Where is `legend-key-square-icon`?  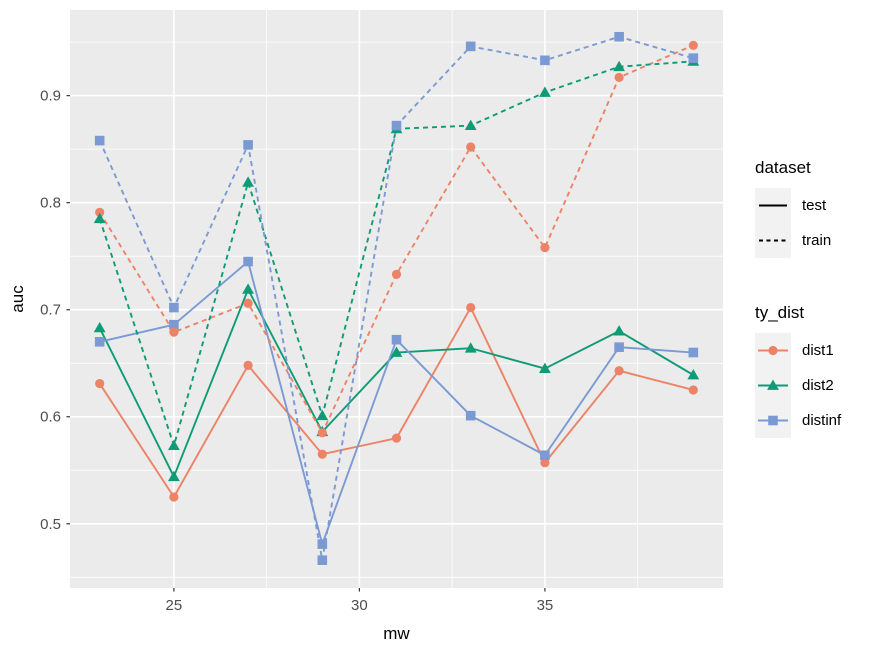 legend-key-square-icon is located at coordinates (773, 420).